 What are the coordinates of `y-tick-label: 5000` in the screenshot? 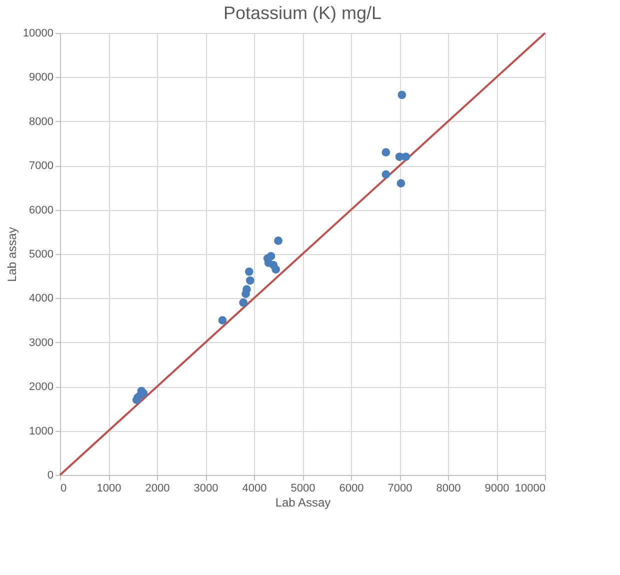 It's located at (41, 254).